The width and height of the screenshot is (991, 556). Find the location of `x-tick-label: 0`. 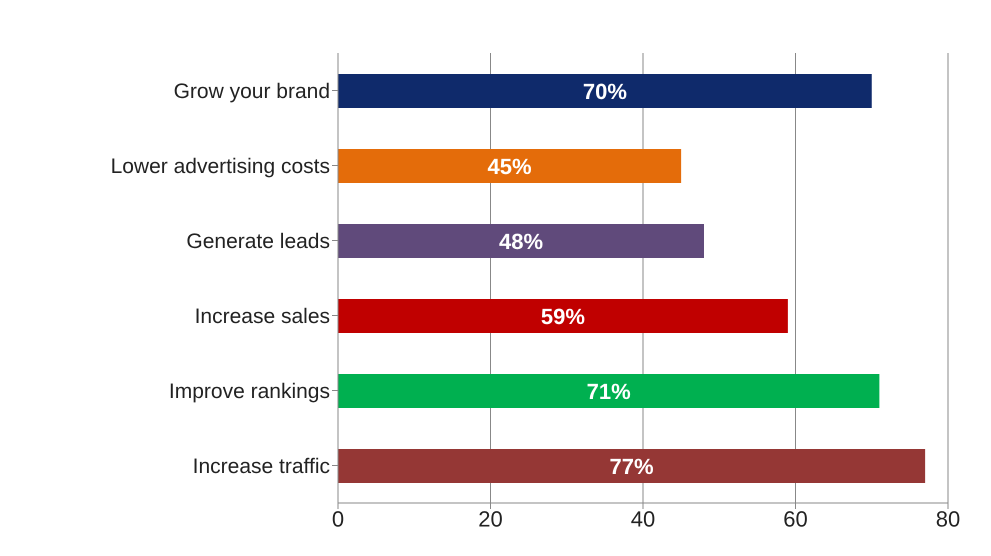

x-tick-label: 0 is located at coordinates (338, 519).